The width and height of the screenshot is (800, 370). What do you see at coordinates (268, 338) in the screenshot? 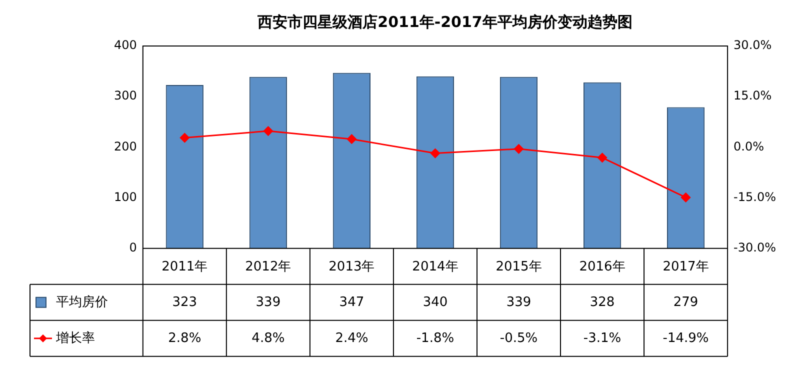
I see `data-label: 4.8%` at bounding box center [268, 338].